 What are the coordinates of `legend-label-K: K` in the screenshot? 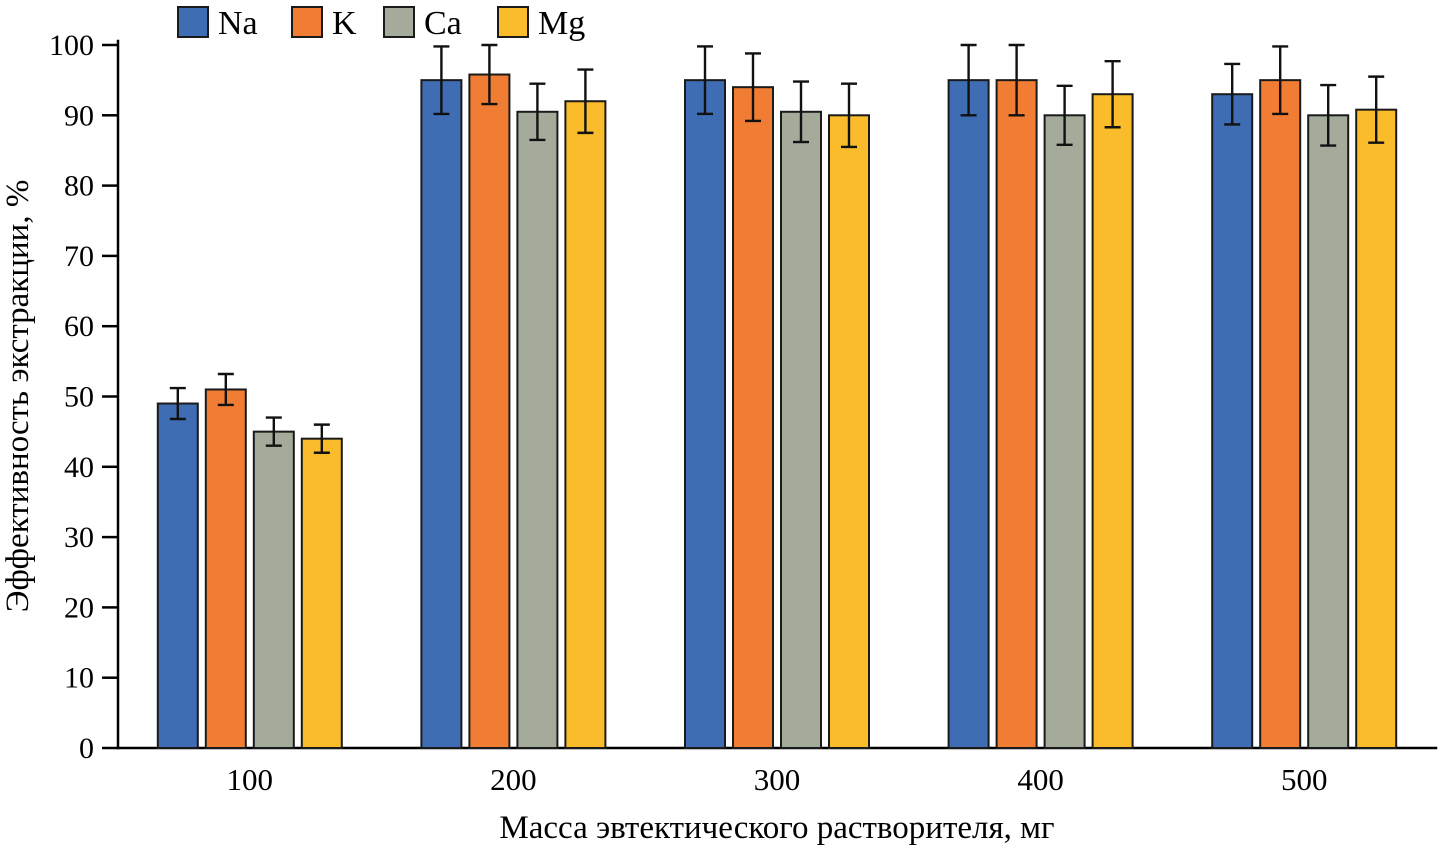 It's located at (344, 23).